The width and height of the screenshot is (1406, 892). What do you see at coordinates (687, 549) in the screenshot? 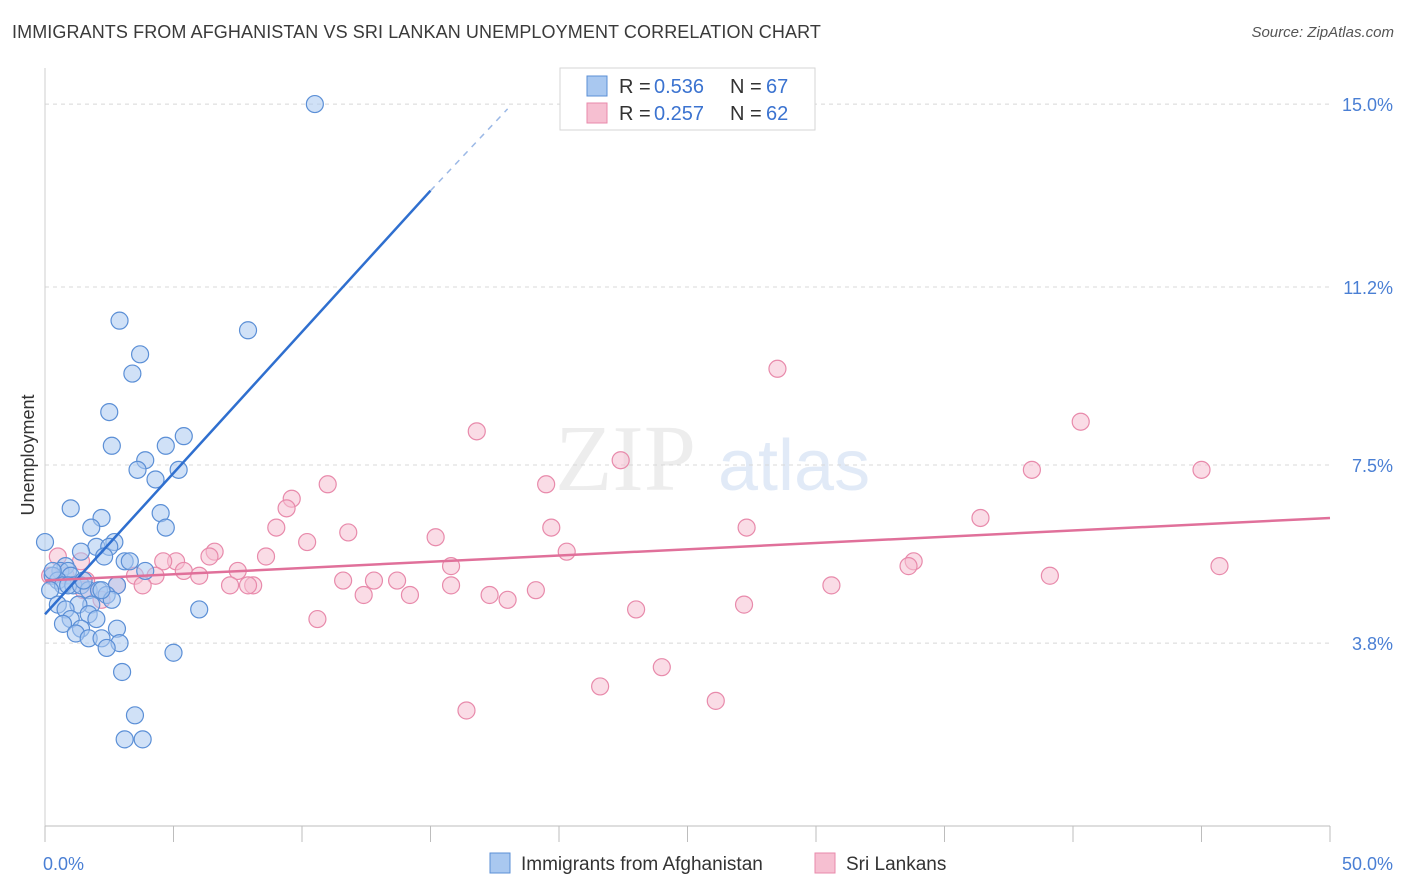
I see `sri-lankans-trend-line` at bounding box center [687, 549].